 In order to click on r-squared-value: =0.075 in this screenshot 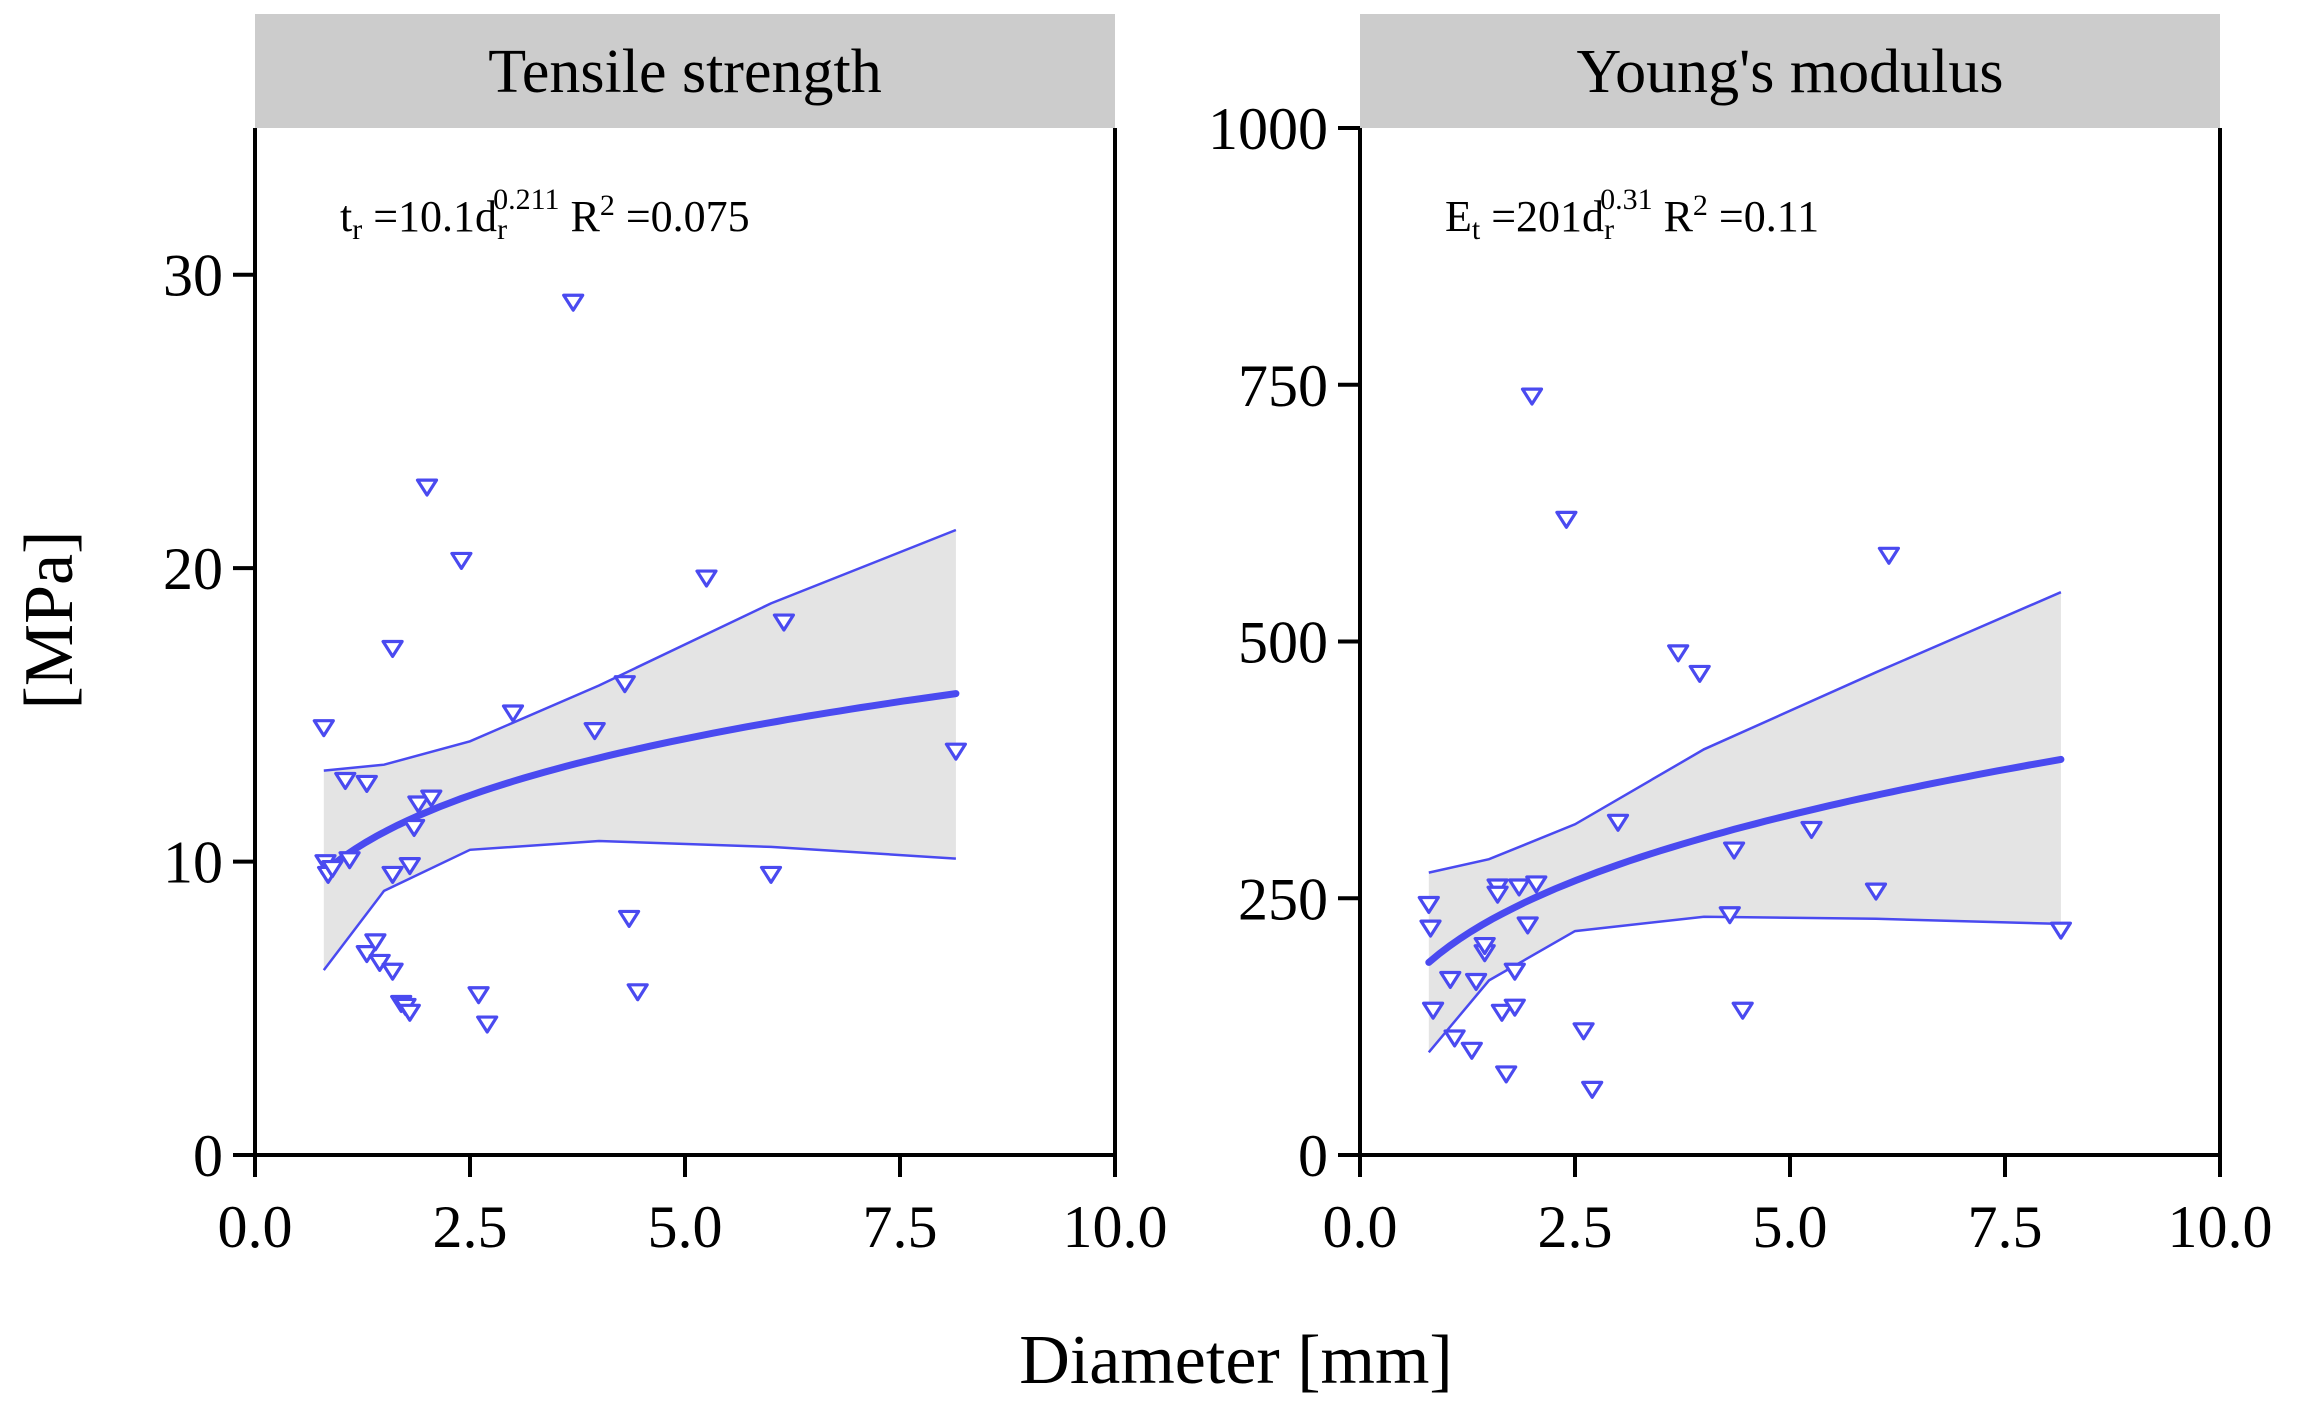, I will do `click(682, 216)`.